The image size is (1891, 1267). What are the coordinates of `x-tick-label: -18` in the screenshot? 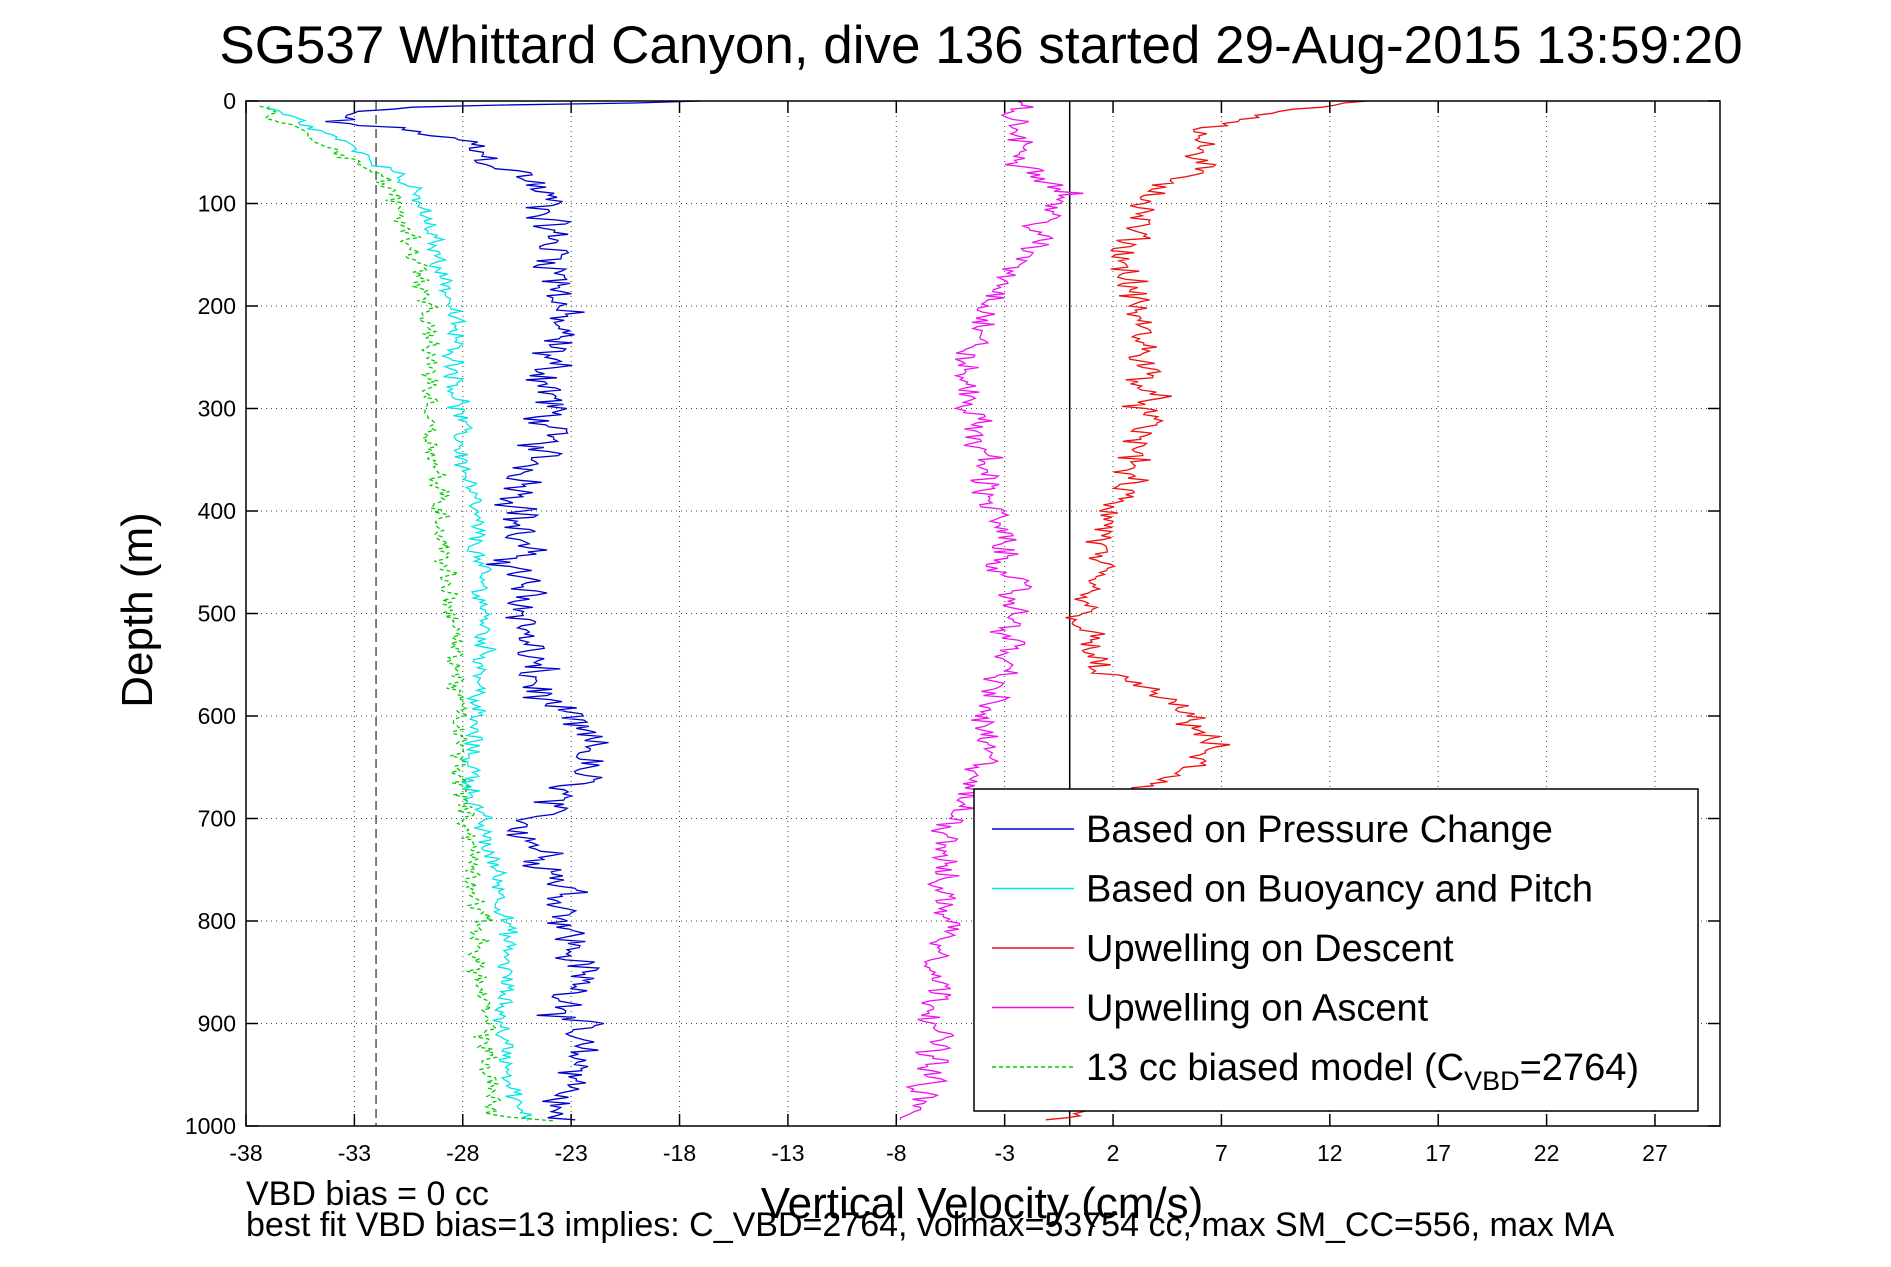 It's located at (679, 1153).